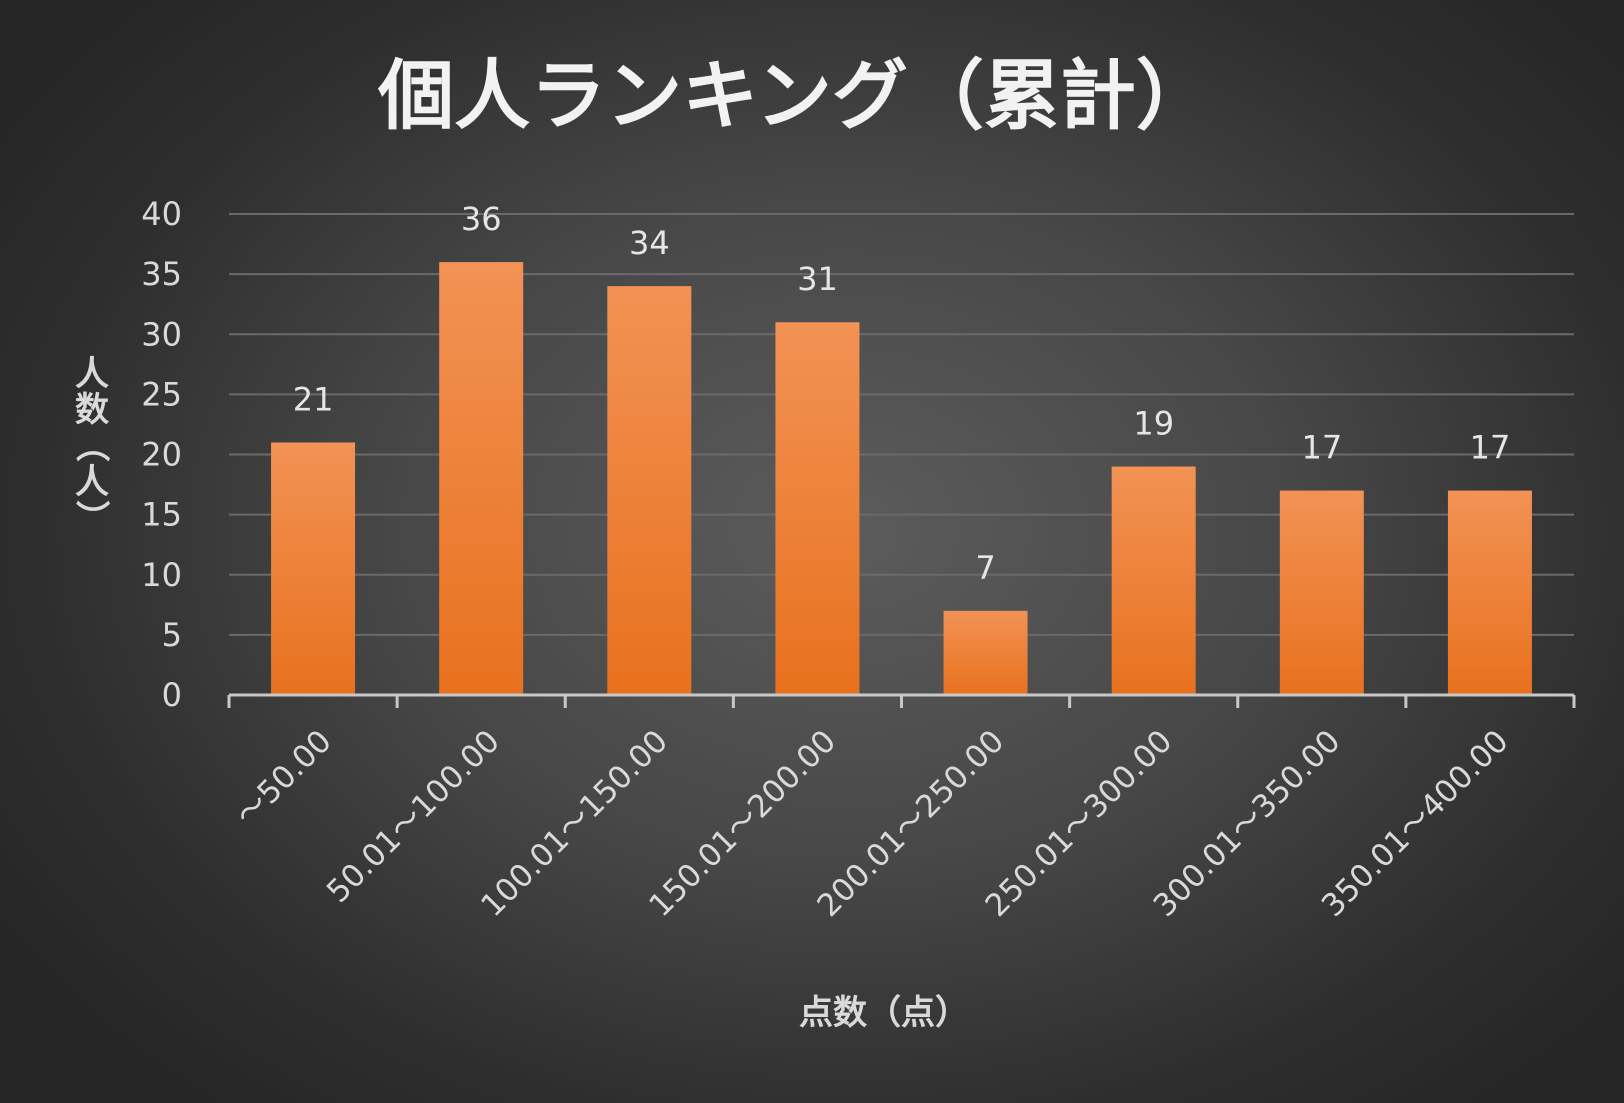  What do you see at coordinates (481, 219) in the screenshot?
I see `data-label: 36` at bounding box center [481, 219].